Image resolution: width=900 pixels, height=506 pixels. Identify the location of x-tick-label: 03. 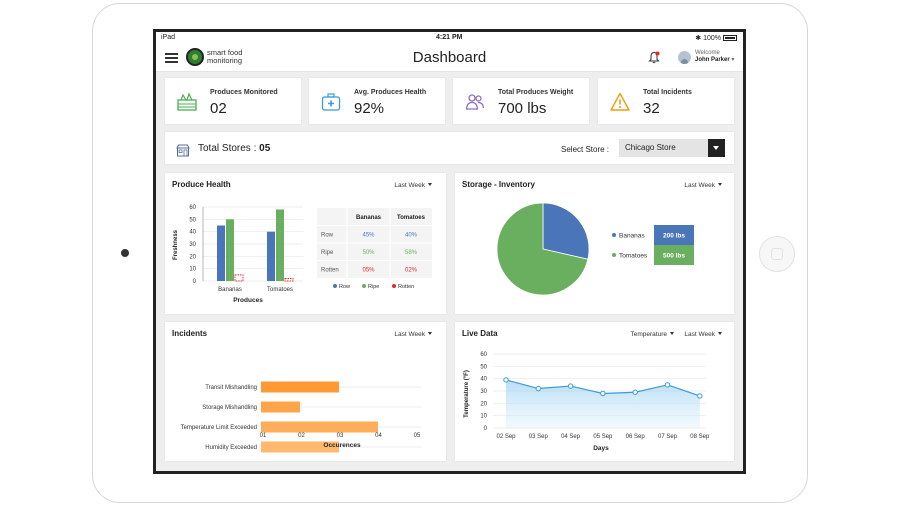
(340, 436).